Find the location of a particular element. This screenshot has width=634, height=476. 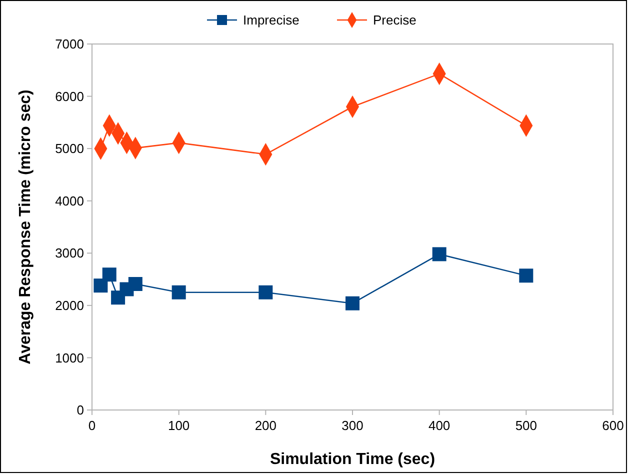

y-tick-label: 0 is located at coordinates (80, 410).